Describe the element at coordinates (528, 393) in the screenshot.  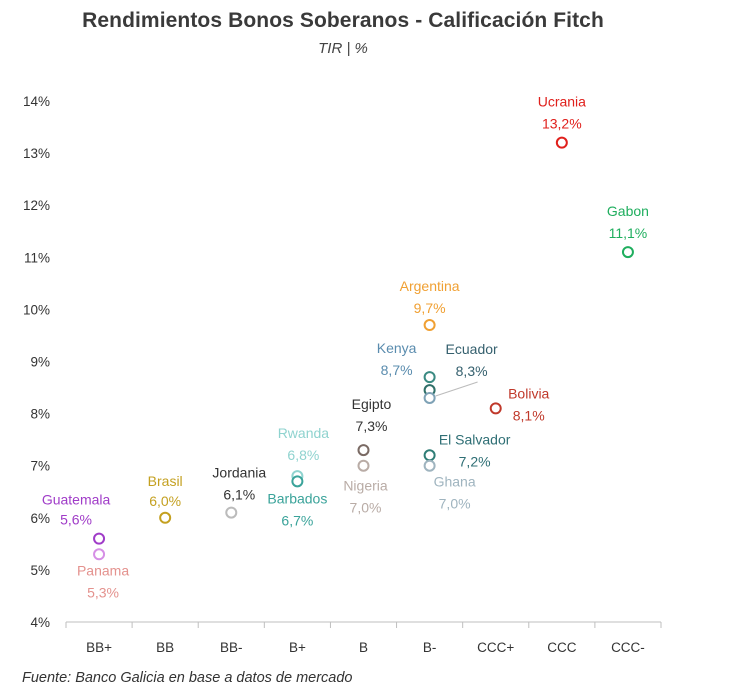
I see `point-name-bolivia: Bolivia` at that location.